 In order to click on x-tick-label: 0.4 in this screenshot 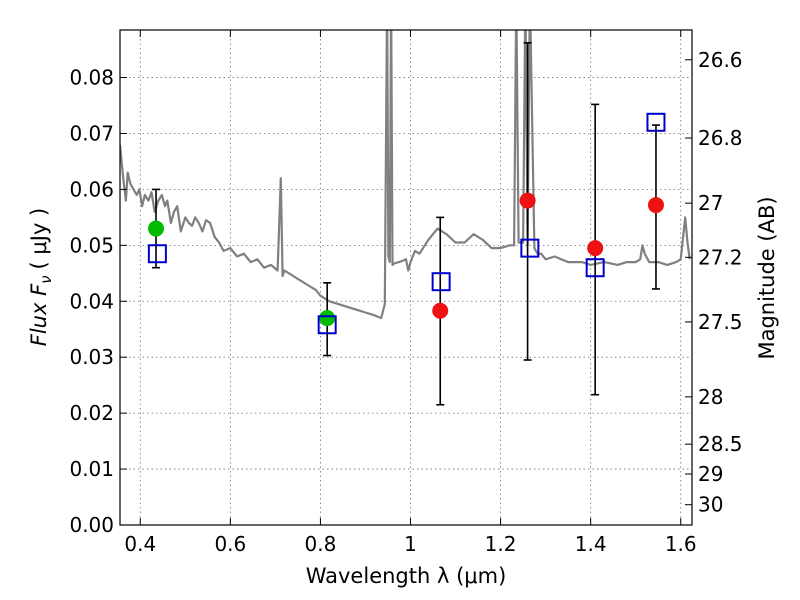, I will do `click(140, 544)`.